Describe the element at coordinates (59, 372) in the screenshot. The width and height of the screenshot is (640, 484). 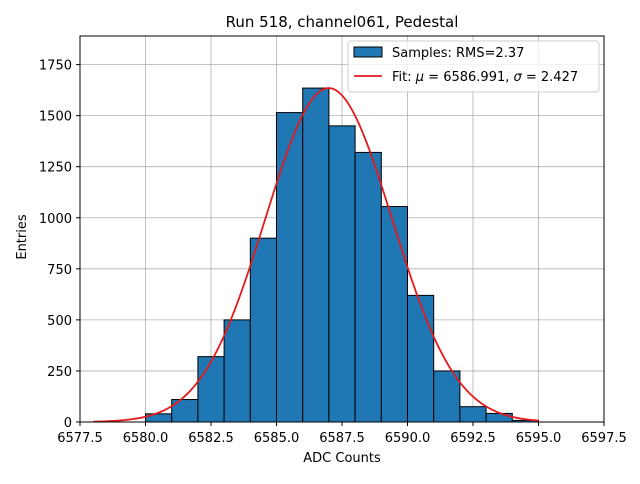
I see `y-tick-label: 250` at that location.